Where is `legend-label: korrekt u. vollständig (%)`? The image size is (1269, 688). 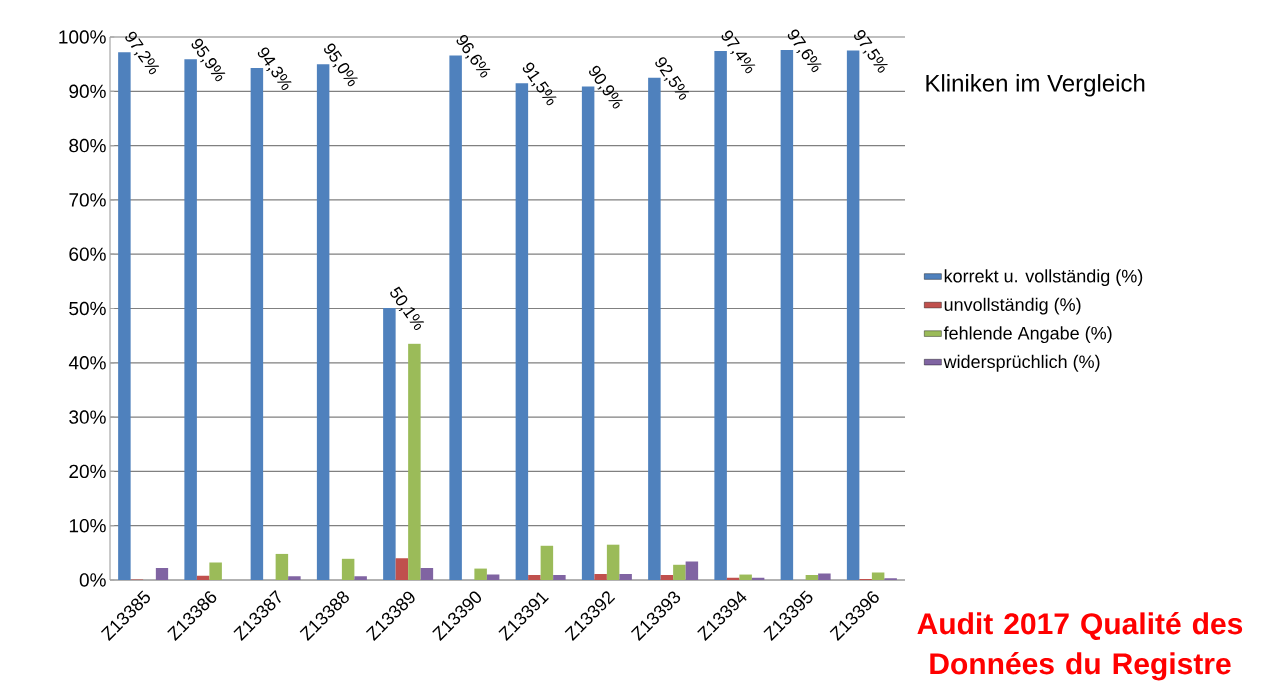 legend-label: korrekt u. vollständig (%) is located at coordinates (1043, 278).